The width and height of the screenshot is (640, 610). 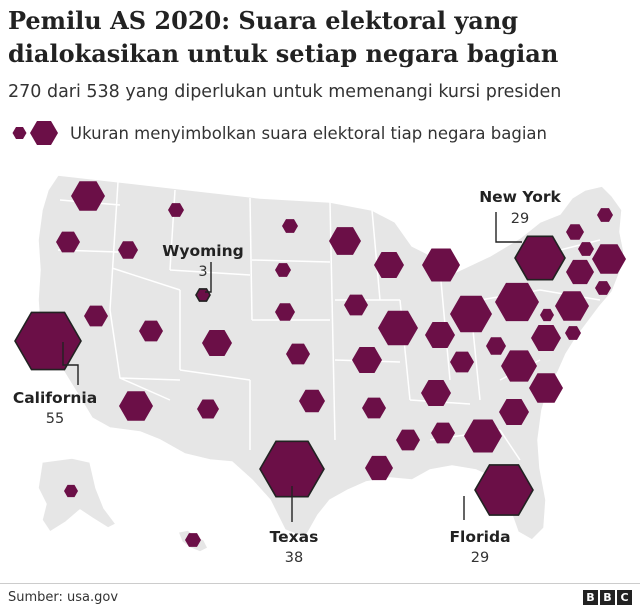 I want to click on hexagon-colorado, so click(x=217, y=343).